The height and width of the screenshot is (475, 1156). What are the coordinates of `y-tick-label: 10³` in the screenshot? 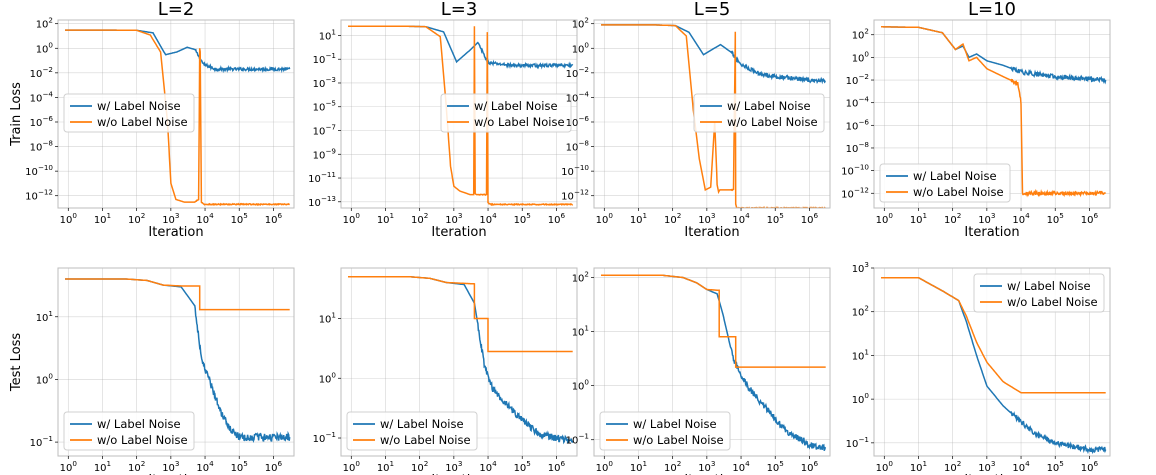 It's located at (860, 267).